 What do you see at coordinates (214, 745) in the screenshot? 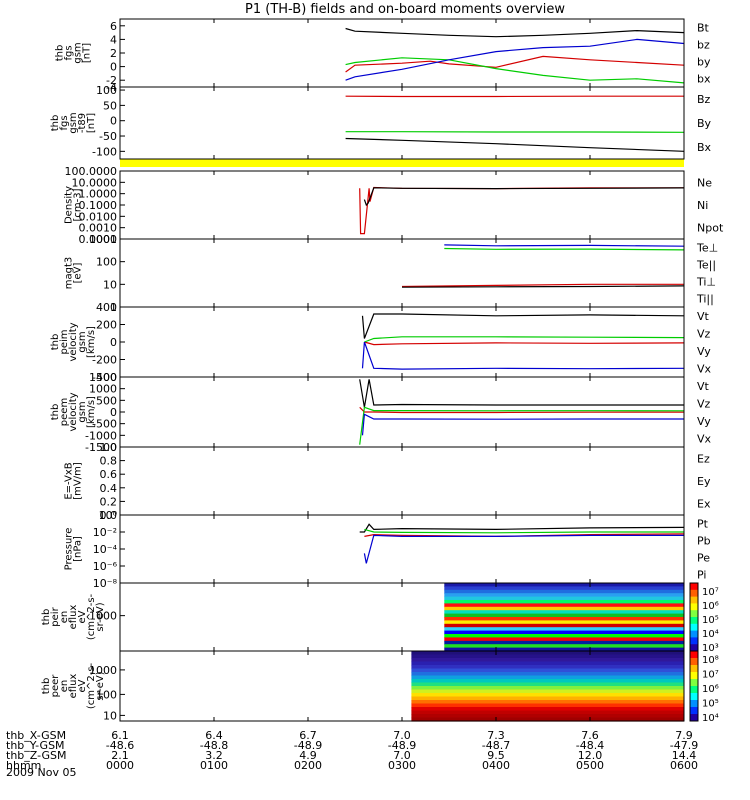
I see `ephemeris-value: -48.8` at bounding box center [214, 745].